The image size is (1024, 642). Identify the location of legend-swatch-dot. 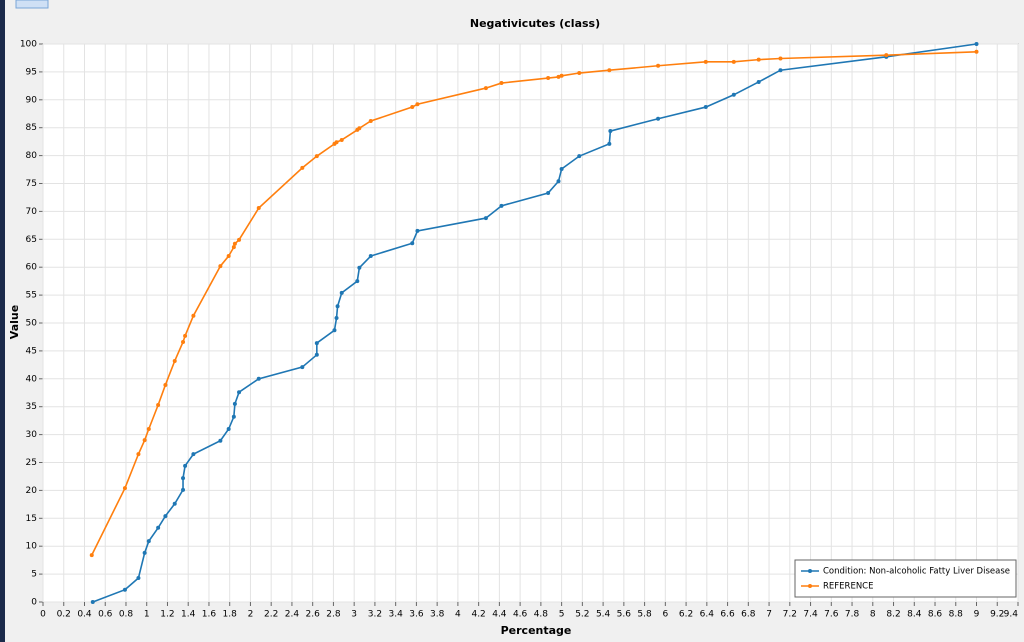
(810, 571).